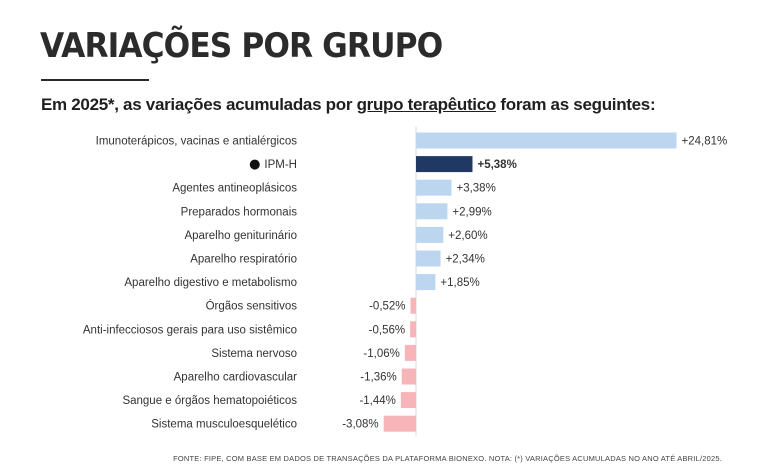 The height and width of the screenshot is (475, 768). What do you see at coordinates (377, 401) in the screenshot?
I see `data-label-11: -1,44%` at bounding box center [377, 401].